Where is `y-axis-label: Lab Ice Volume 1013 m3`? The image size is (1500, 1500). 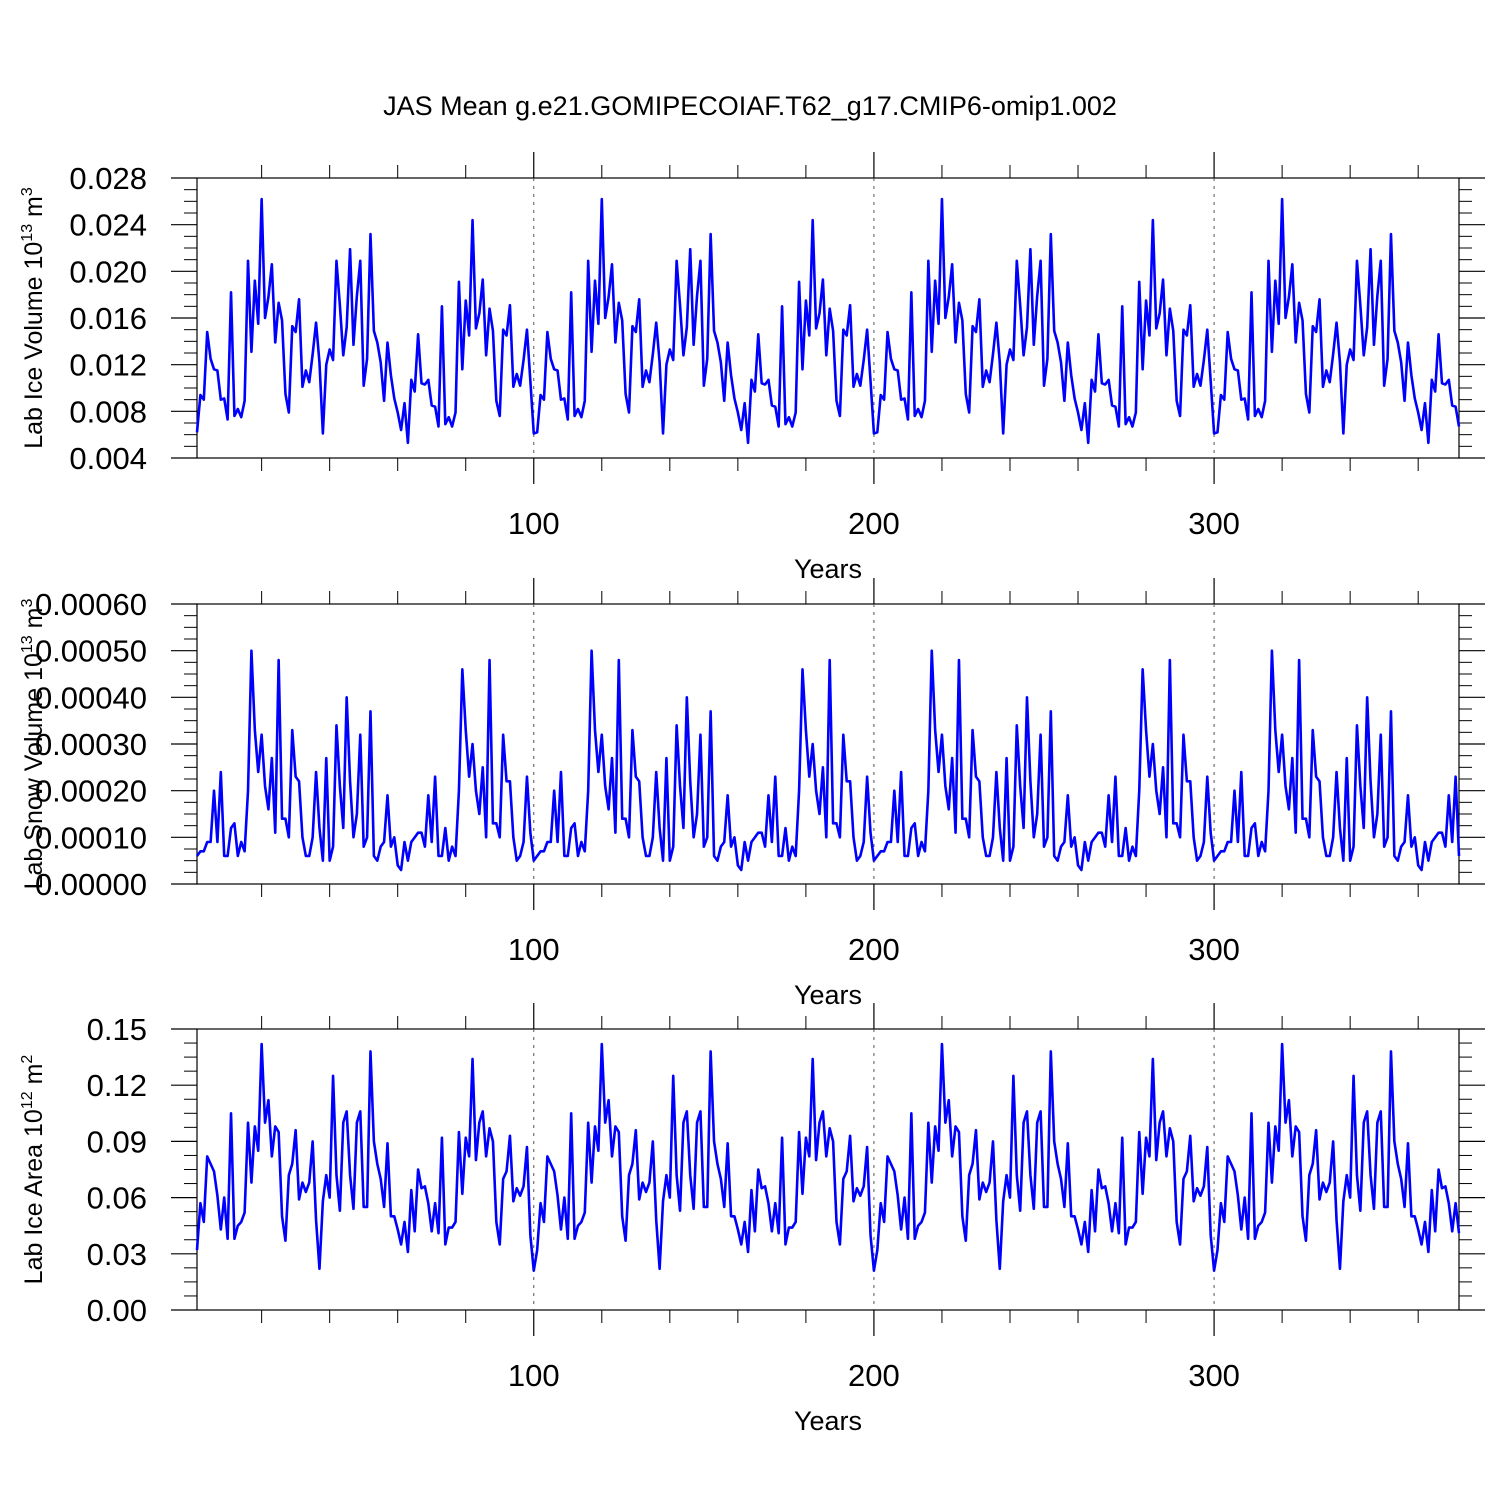
y-axis-label: Lab Ice Volume 1013 m3 is located at coordinates (33, 318).